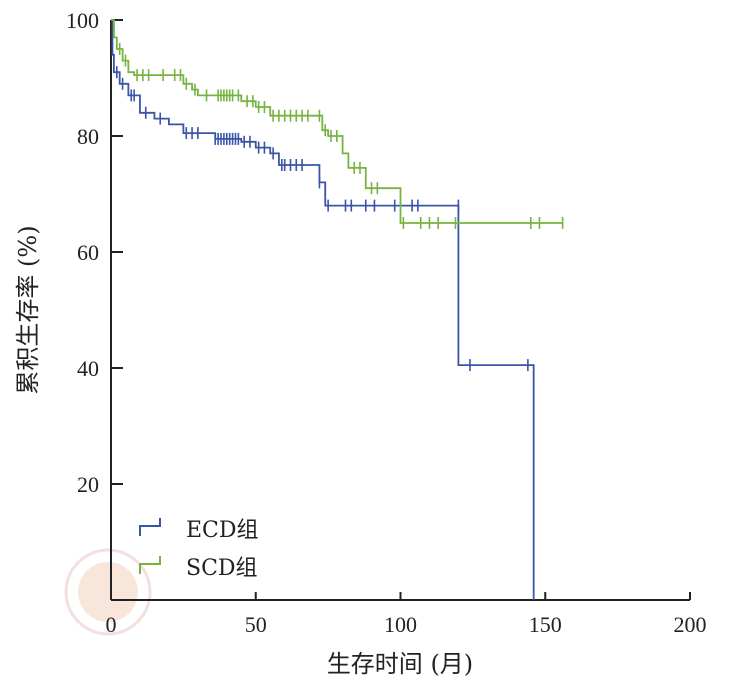  Describe the element at coordinates (88, 136) in the screenshot. I see `y-tick-label: 80` at that location.